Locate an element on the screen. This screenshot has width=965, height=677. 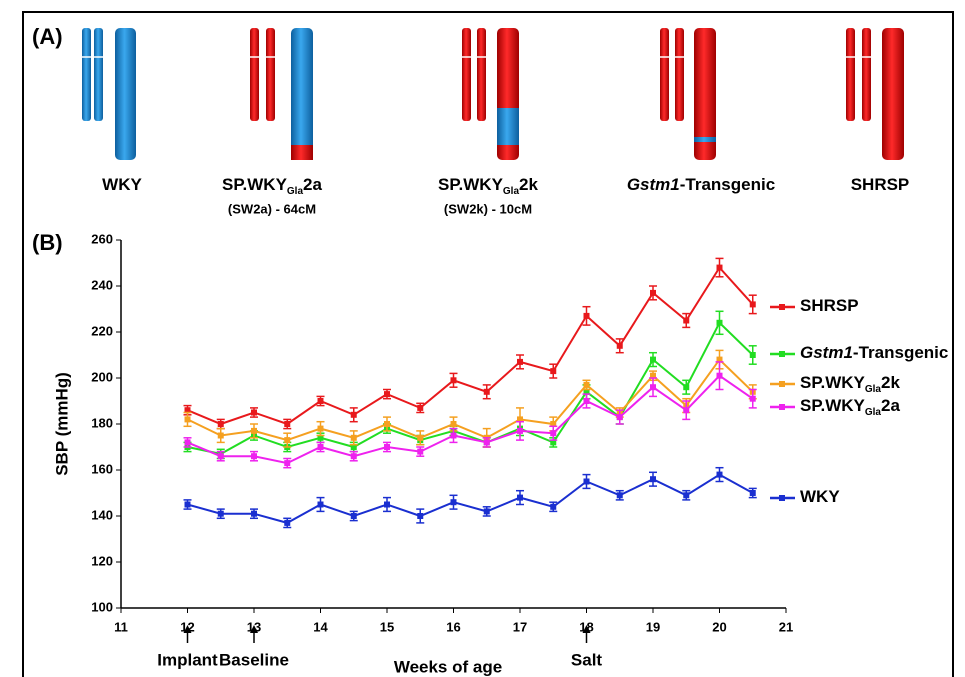
label-part: 2a is located at coordinates (890, 405).